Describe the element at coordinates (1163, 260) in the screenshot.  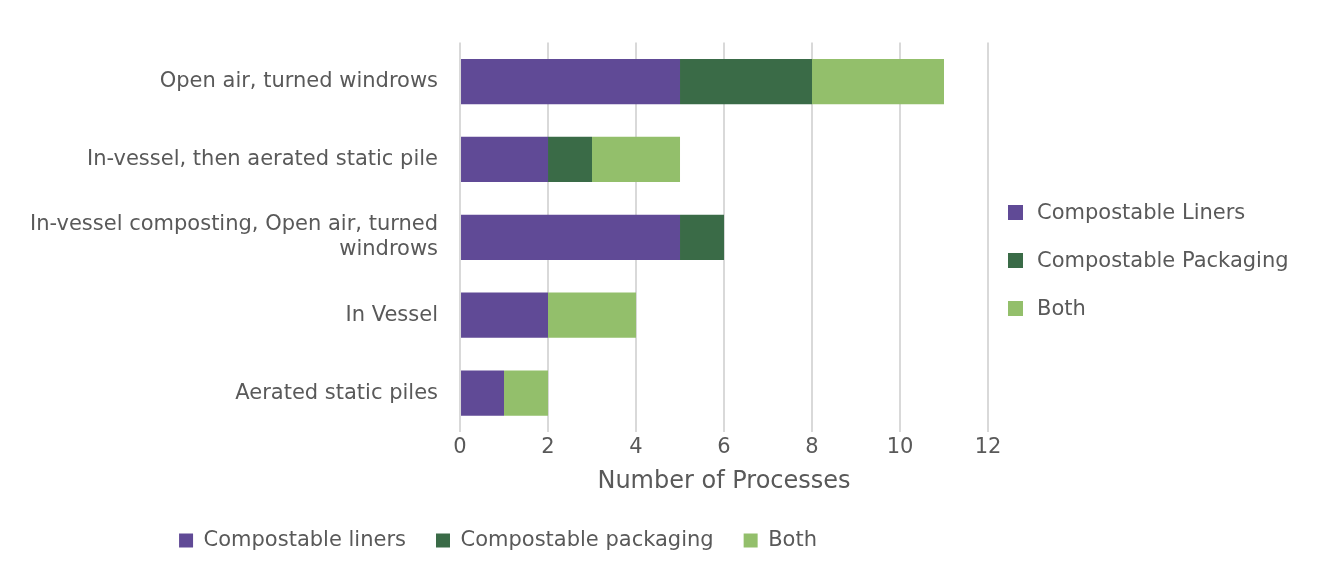
I see `text: Compostable Packaging` at that location.